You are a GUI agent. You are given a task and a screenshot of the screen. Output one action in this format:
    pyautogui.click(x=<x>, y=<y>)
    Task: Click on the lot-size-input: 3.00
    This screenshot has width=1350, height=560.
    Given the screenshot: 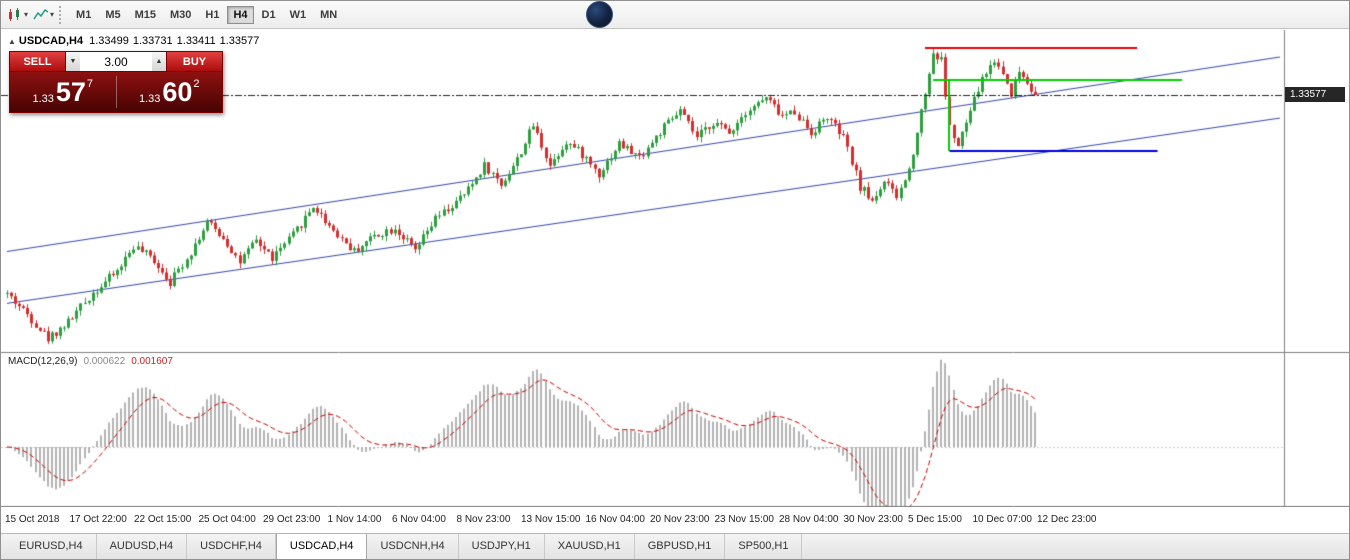 What is the action you would take?
    pyautogui.click(x=116, y=61)
    